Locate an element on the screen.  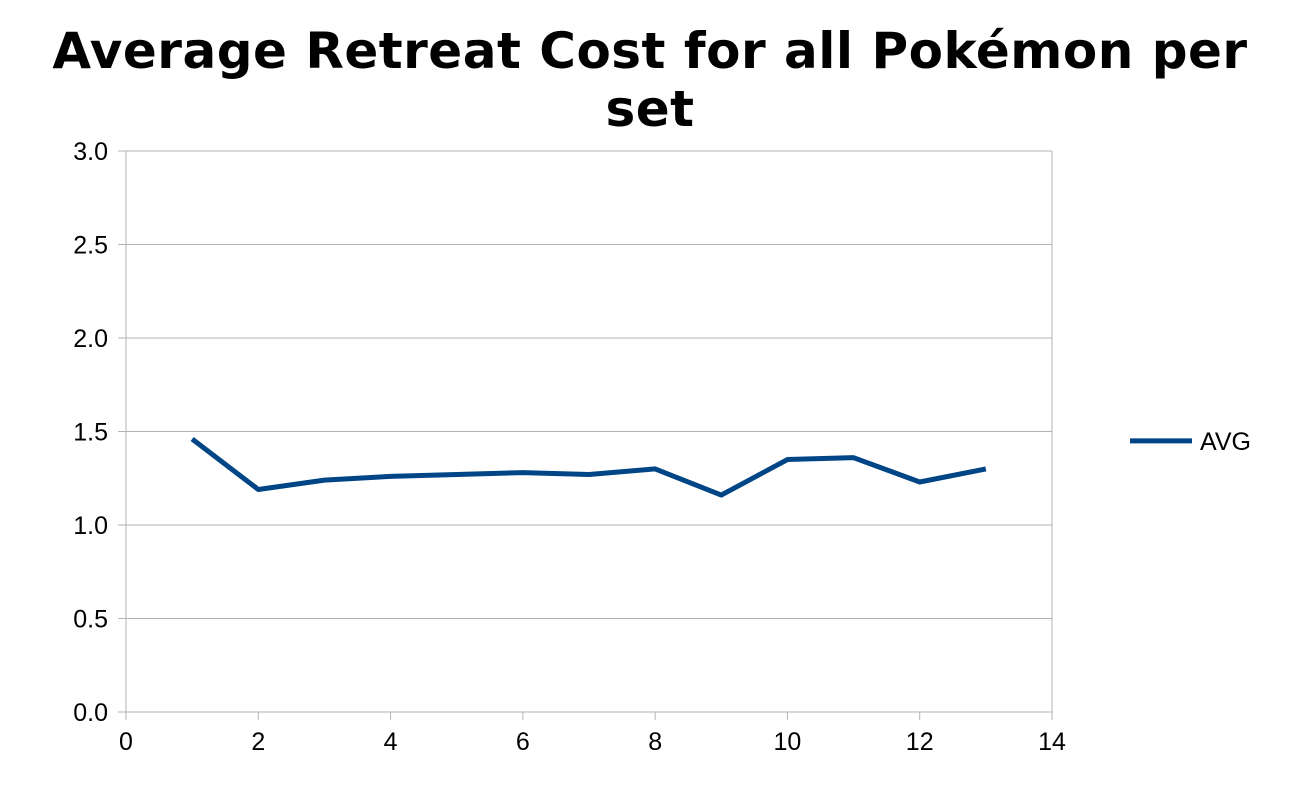
x-tick-label: 4 is located at coordinates (391, 742).